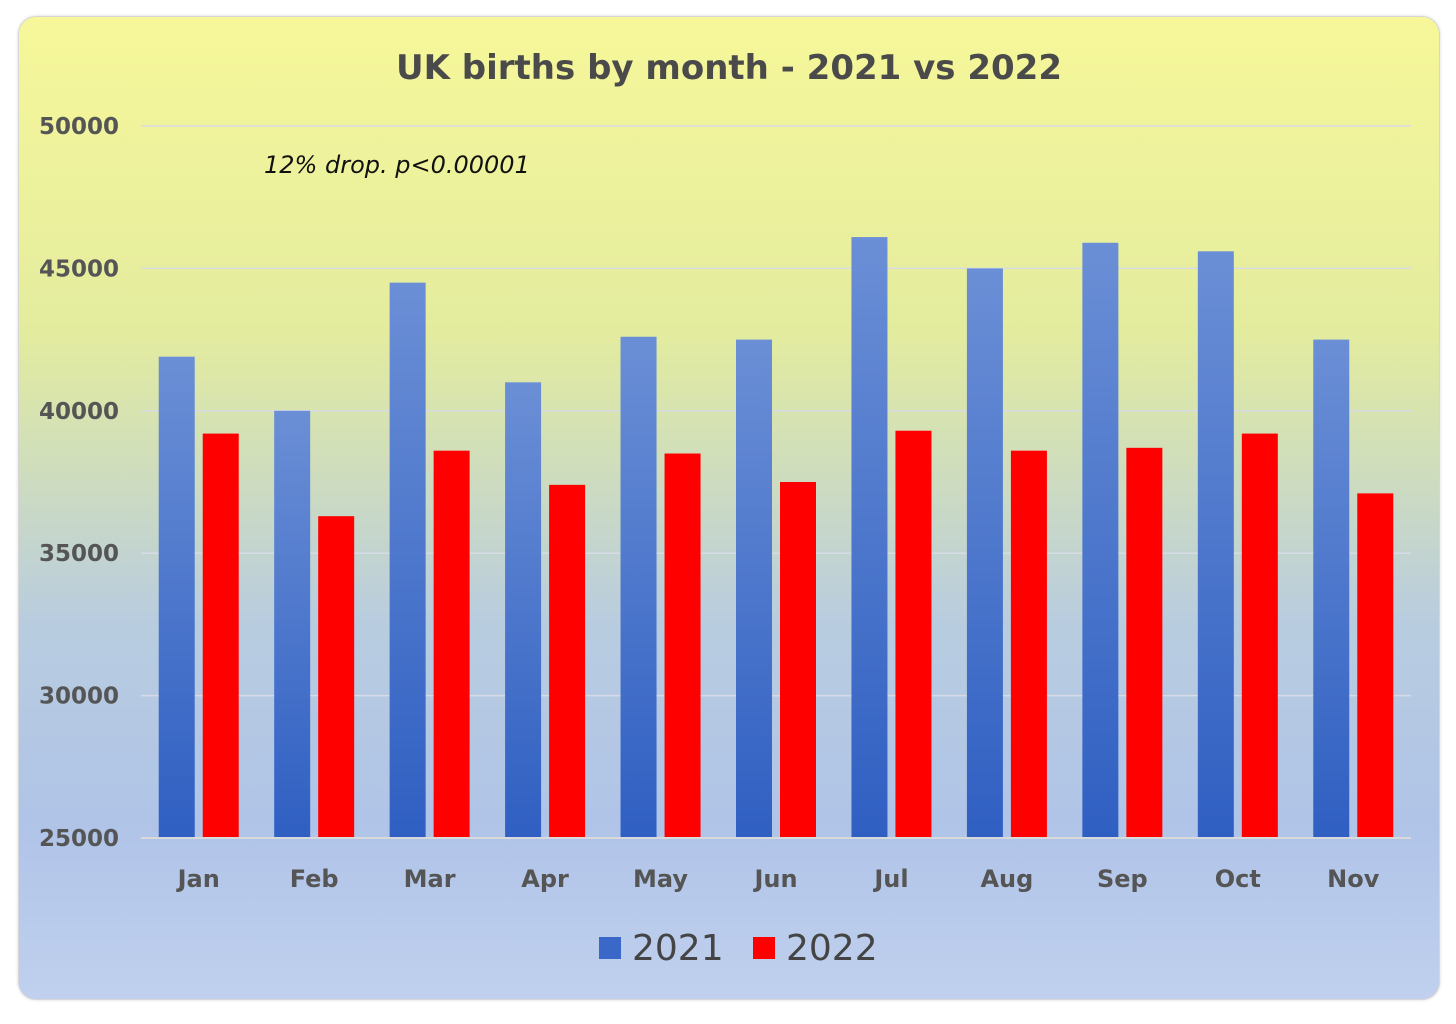  What do you see at coordinates (1238, 879) in the screenshot?
I see `x-tick-label: Oct` at bounding box center [1238, 879].